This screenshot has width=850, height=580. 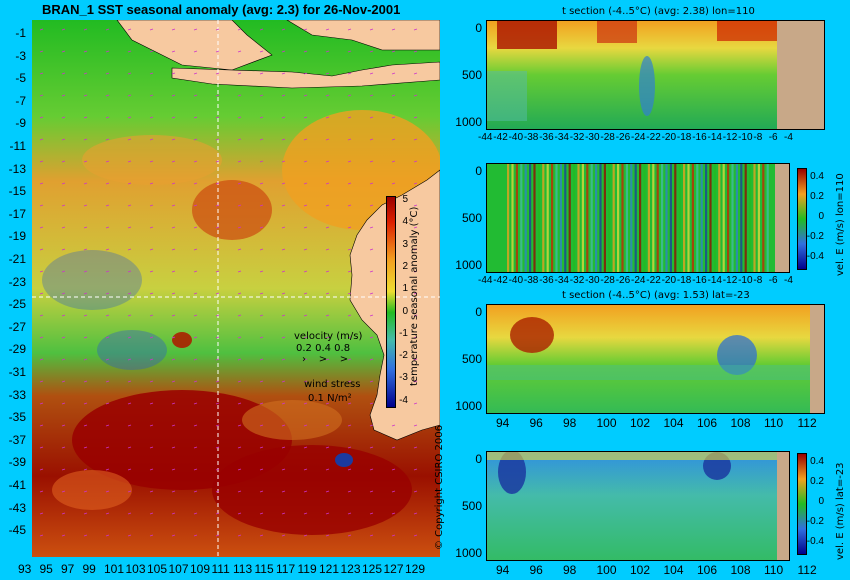 I want to click on px0-tick: -40, so click(x=516, y=137).